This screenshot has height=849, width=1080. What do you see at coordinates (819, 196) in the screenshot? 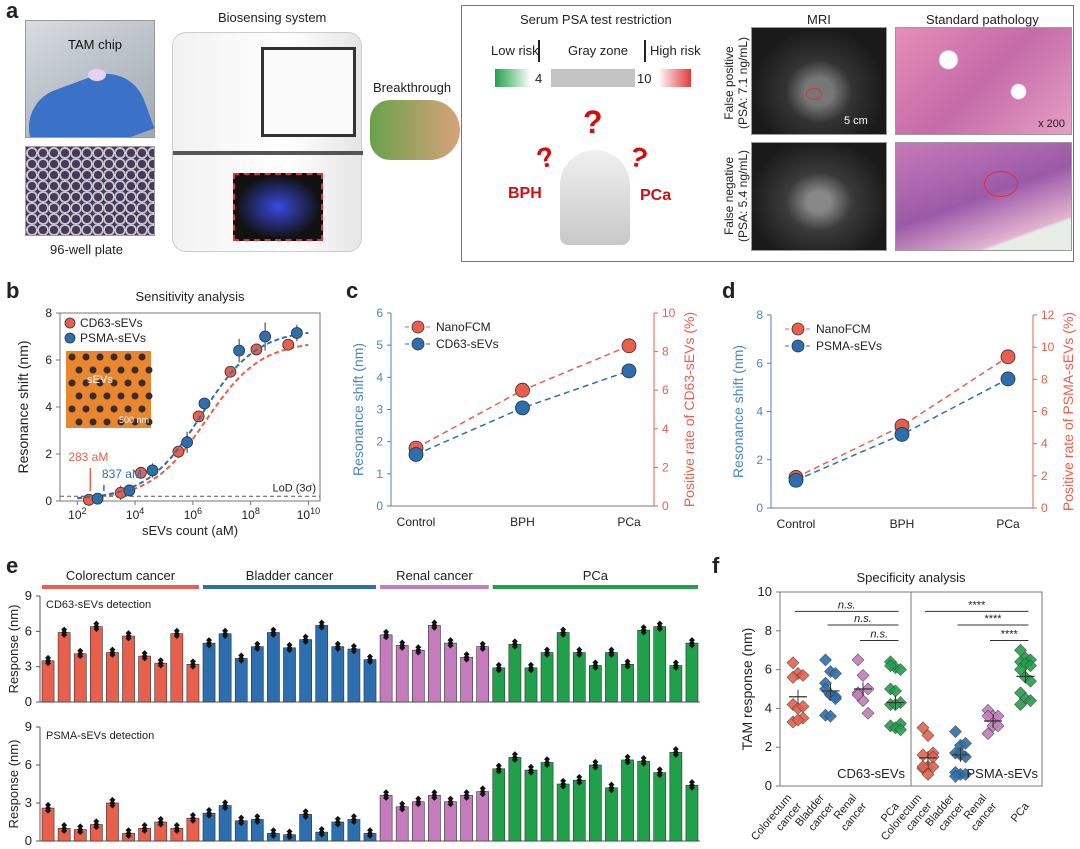
I see `mri-false-negative-image` at bounding box center [819, 196].